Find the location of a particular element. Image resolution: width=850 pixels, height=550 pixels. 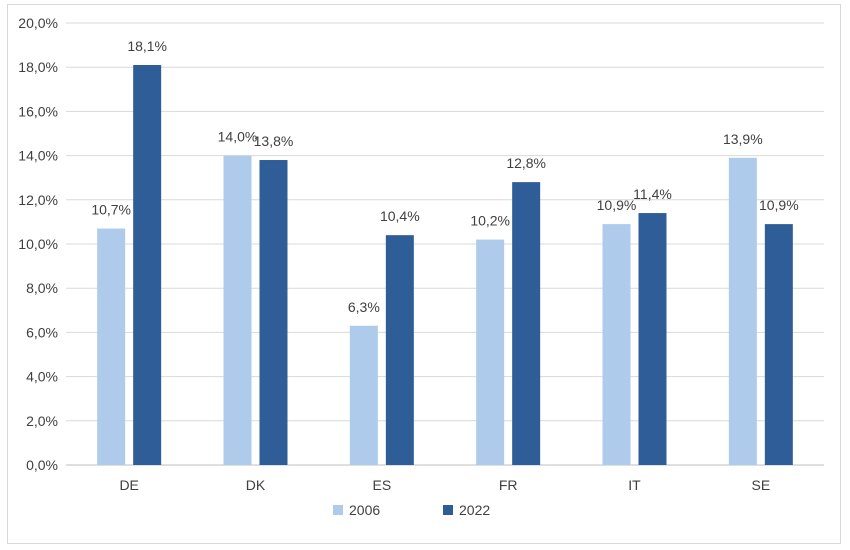

y-tick-label: 4,0% is located at coordinates (42, 377).